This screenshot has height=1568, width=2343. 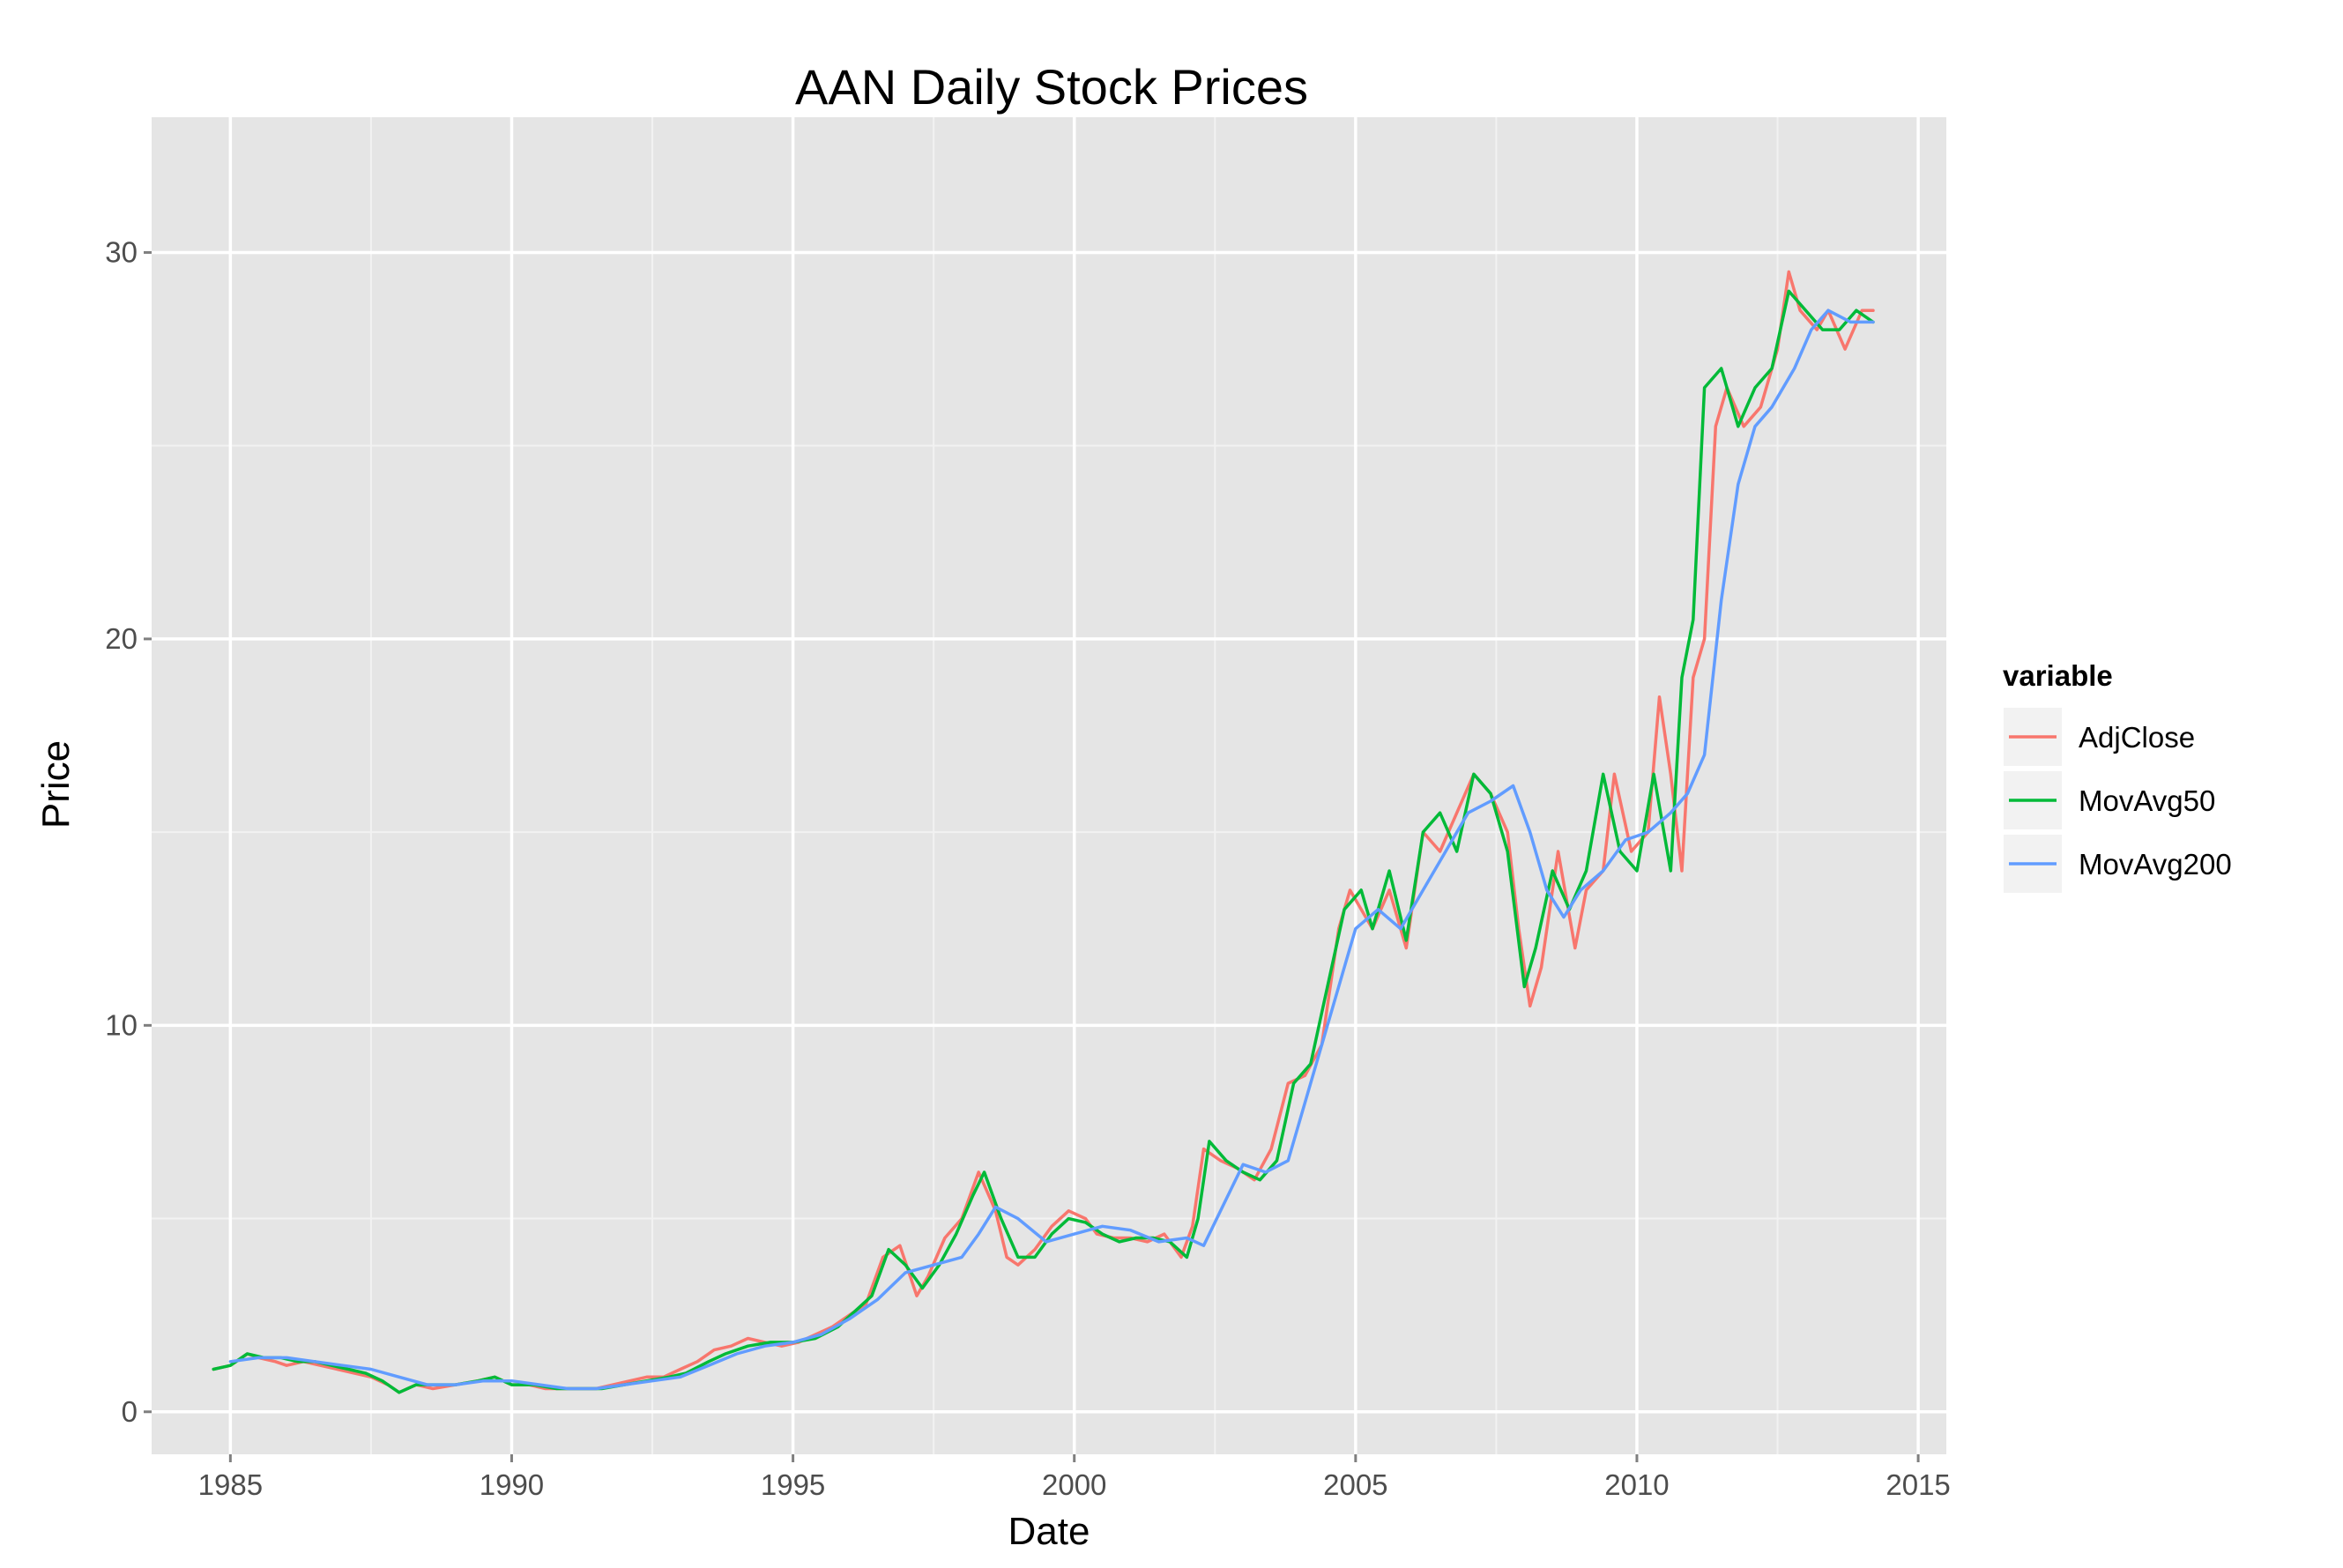 I want to click on legend-label: MovAvg200, so click(x=2155, y=864).